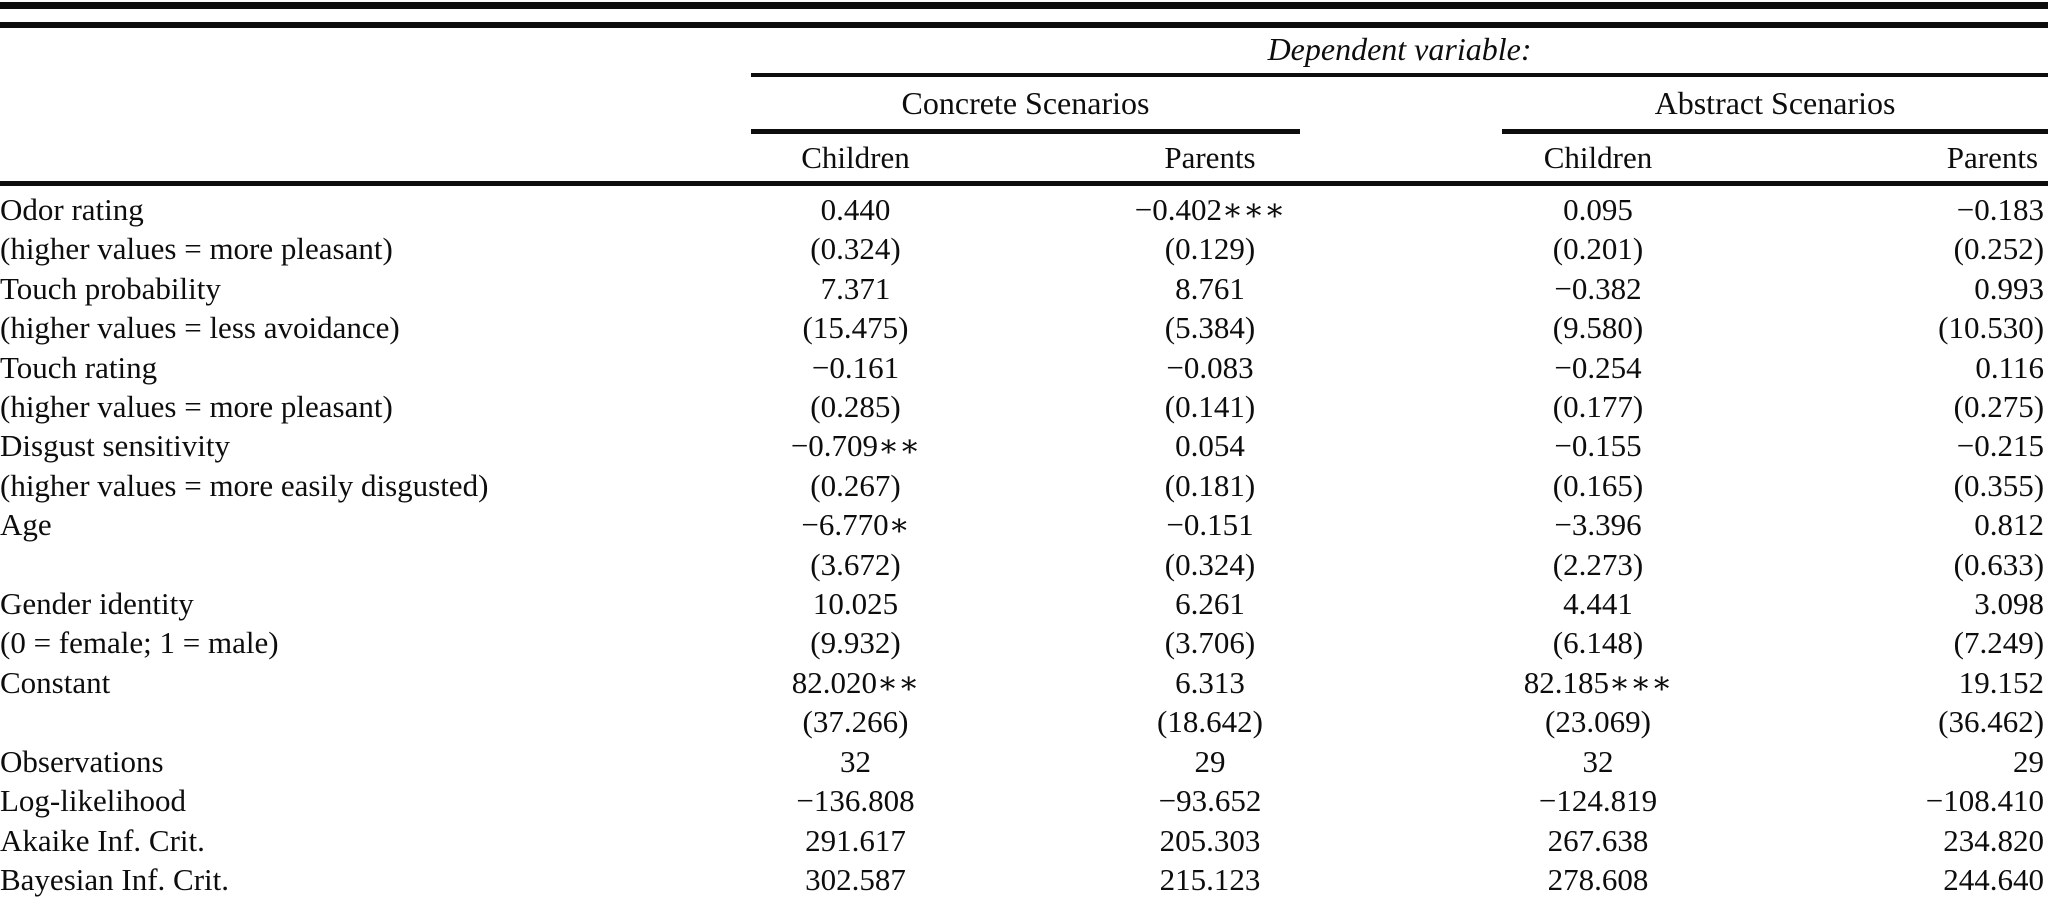 The height and width of the screenshot is (903, 2048). I want to click on group-header-abstract: Abstract Scenarios, so click(1775, 105).